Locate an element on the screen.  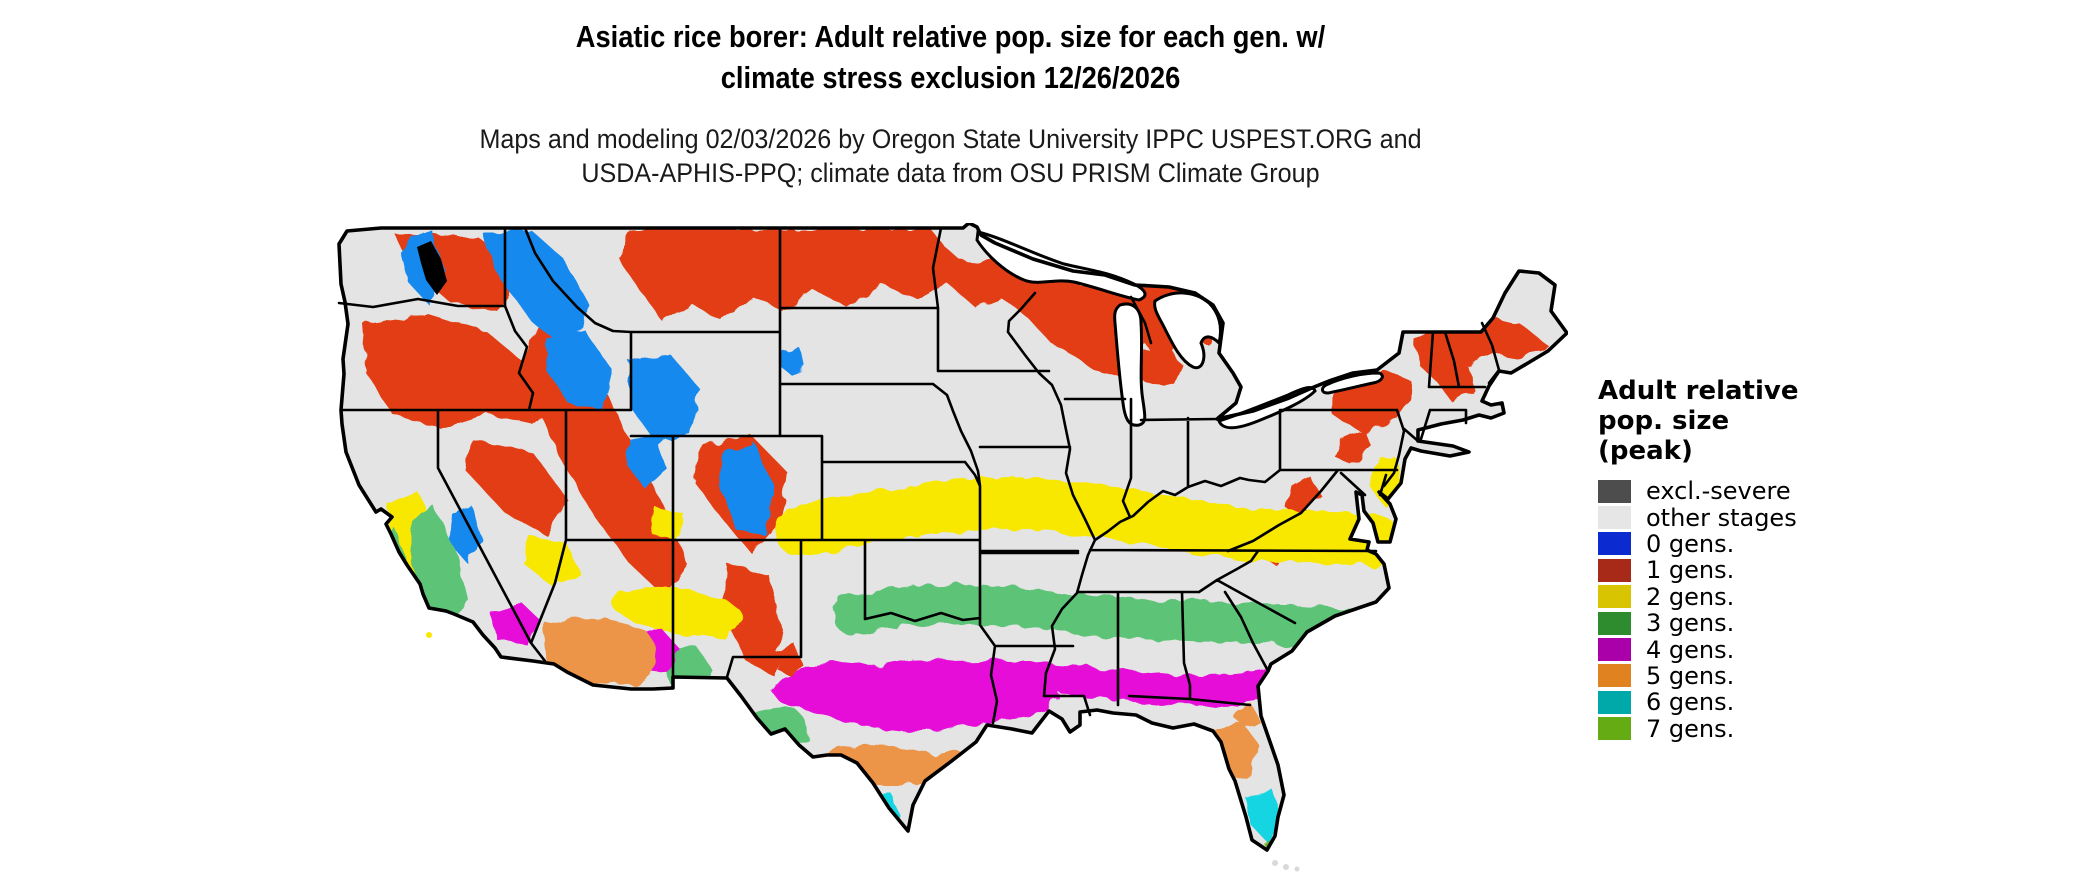
legend-swatch-5-gens is located at coordinates (1614, 676).